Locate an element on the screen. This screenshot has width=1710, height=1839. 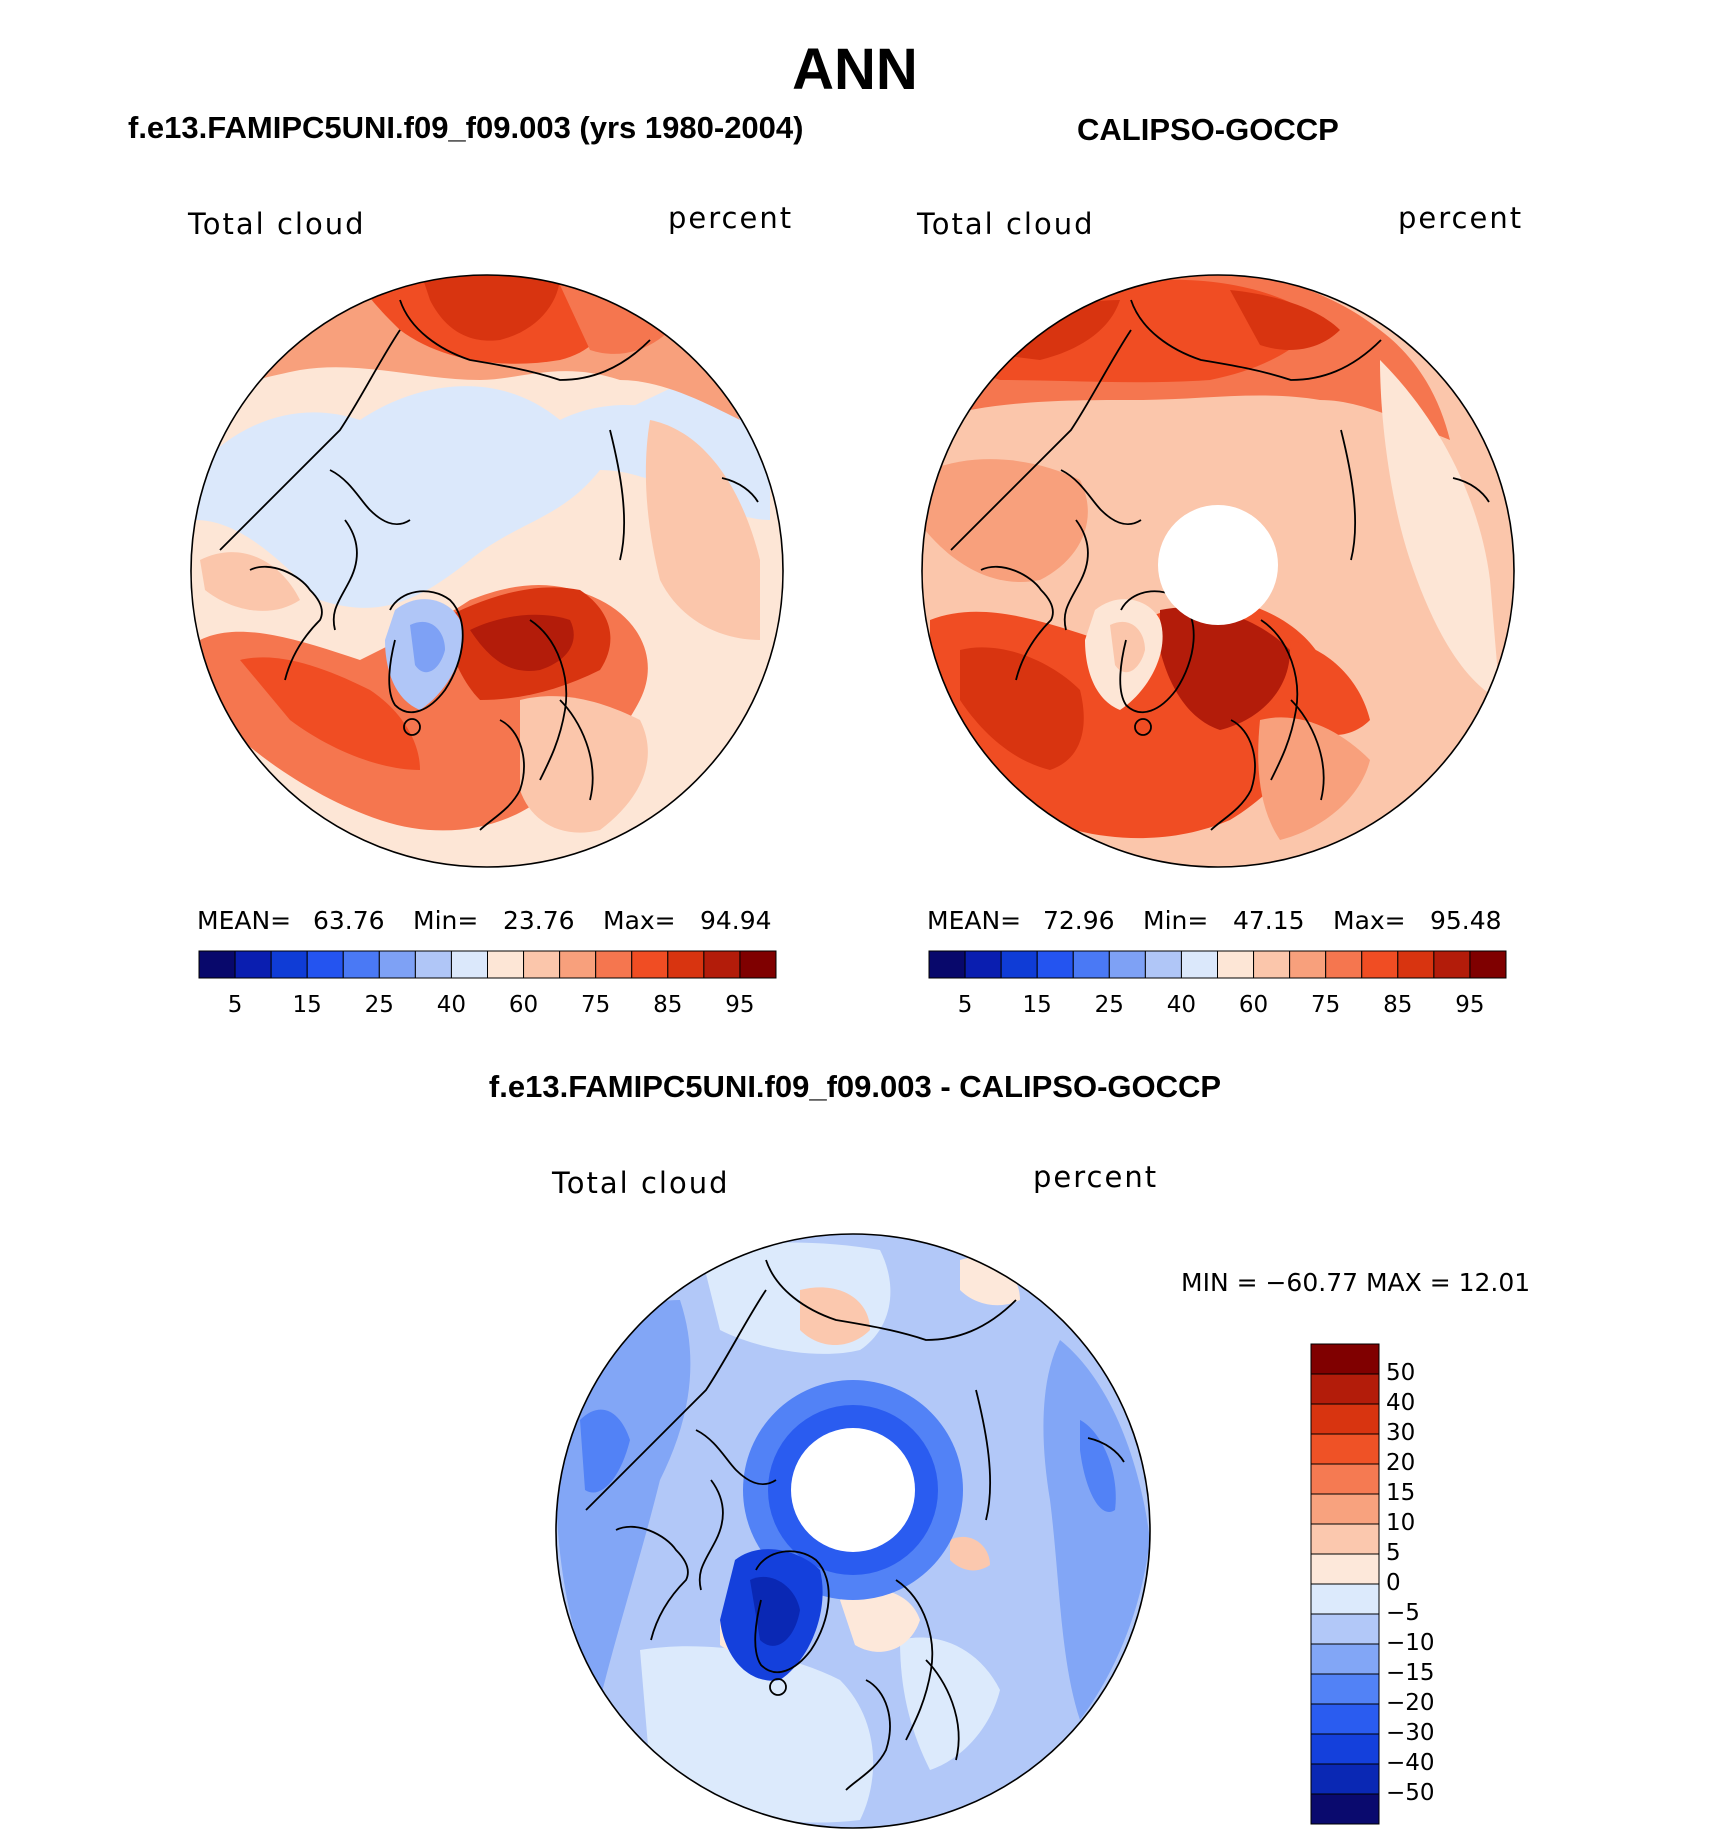
panel-2-min-value: 47.15 is located at coordinates (1269, 920).